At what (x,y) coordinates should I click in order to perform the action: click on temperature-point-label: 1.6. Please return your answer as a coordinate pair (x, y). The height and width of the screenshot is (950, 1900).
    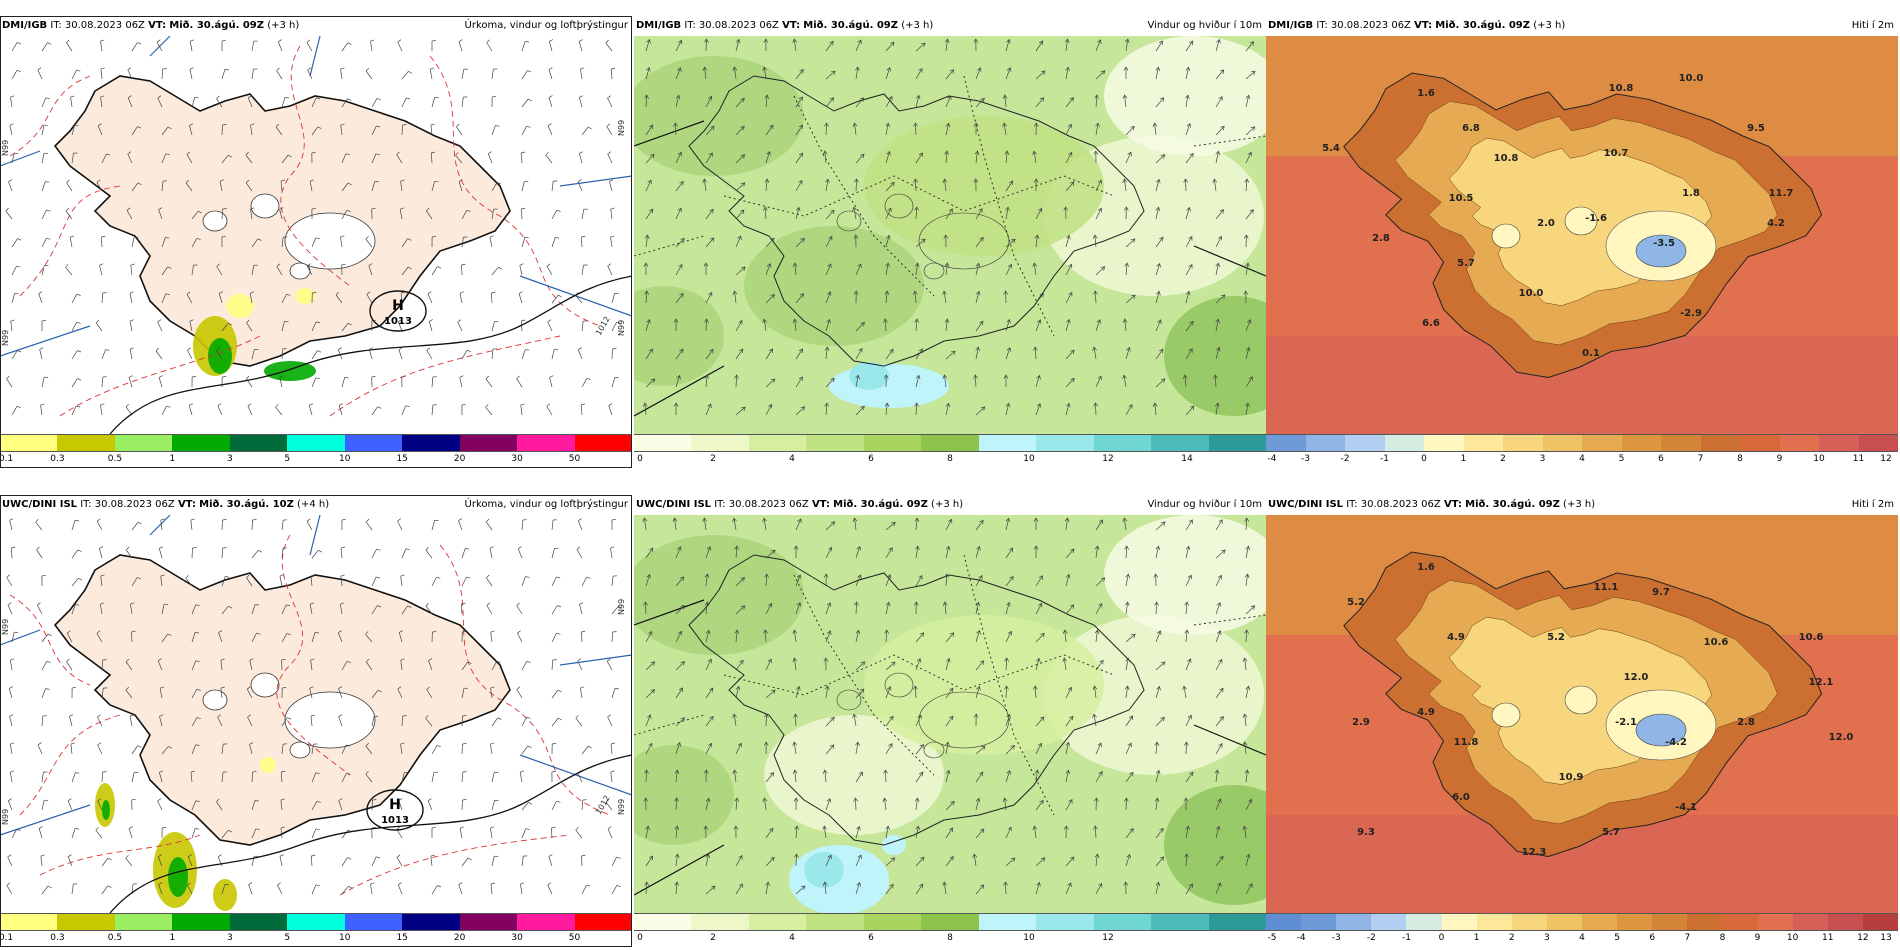
    Looking at the image, I should click on (1426, 93).